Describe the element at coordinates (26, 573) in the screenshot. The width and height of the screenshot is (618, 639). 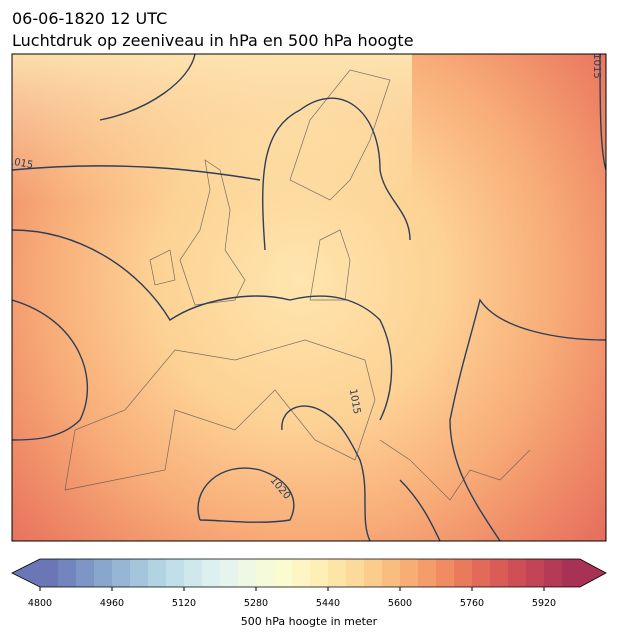
I see `colorbar-extend-low` at that location.